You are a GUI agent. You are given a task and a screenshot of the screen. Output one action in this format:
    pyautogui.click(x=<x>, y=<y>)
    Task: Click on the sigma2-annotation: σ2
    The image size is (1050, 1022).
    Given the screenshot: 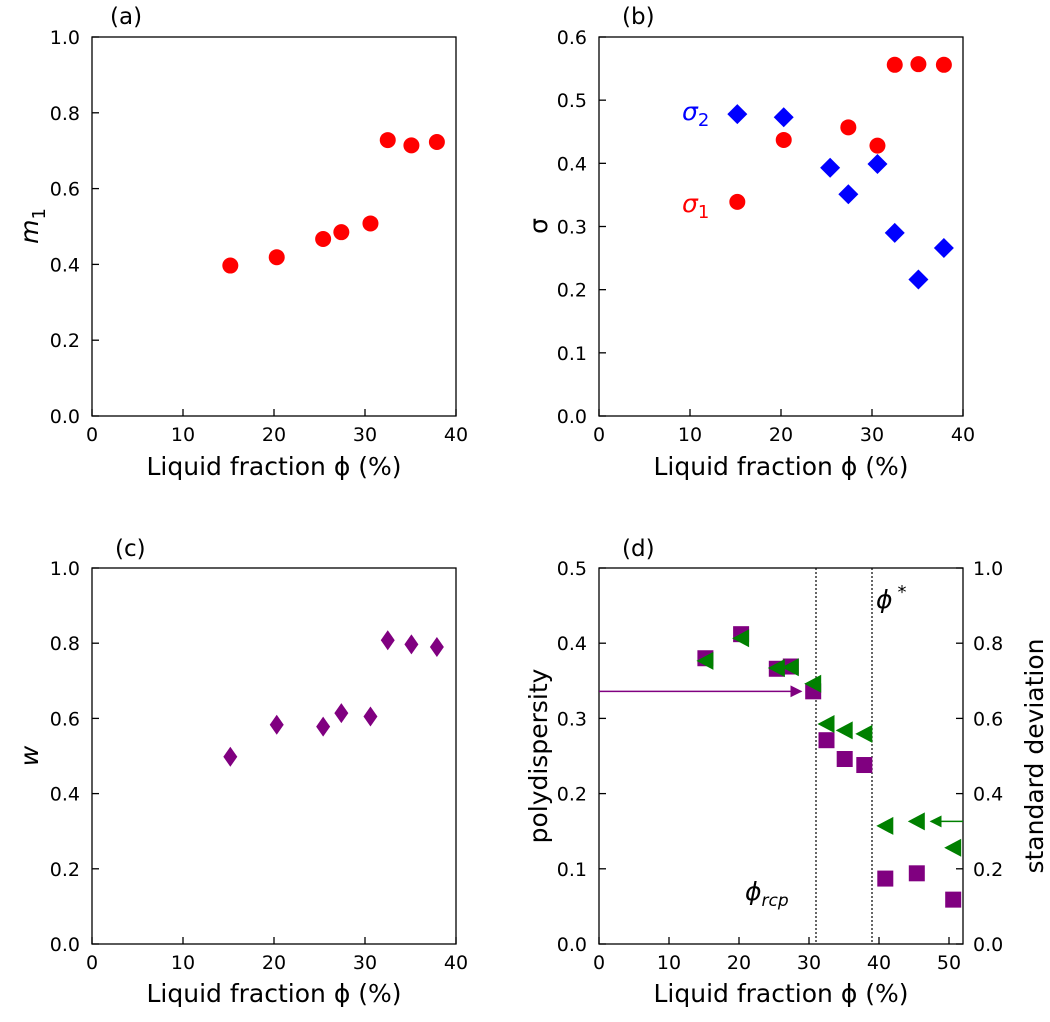 What is the action you would take?
    pyautogui.click(x=695, y=114)
    